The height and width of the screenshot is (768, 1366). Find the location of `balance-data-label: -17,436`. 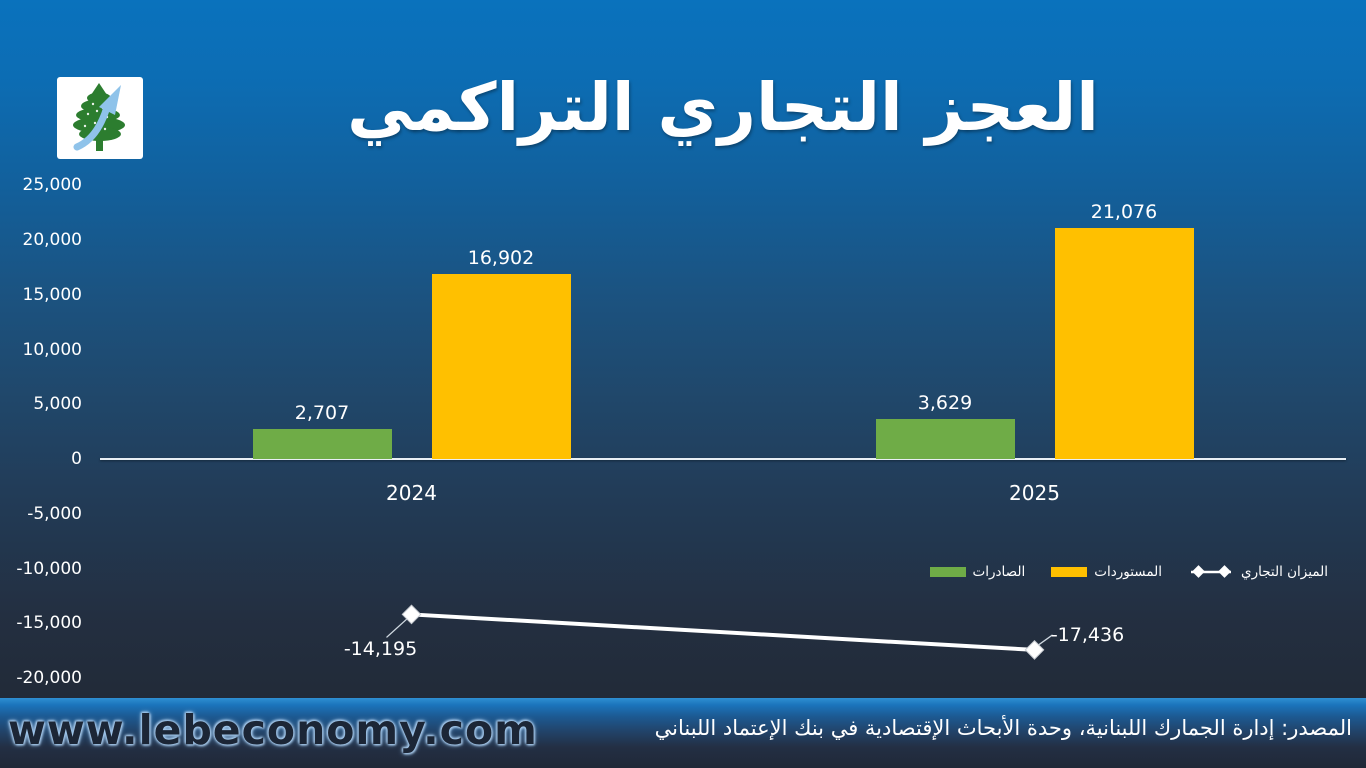

balance-data-label: -17,436 is located at coordinates (1087, 634).